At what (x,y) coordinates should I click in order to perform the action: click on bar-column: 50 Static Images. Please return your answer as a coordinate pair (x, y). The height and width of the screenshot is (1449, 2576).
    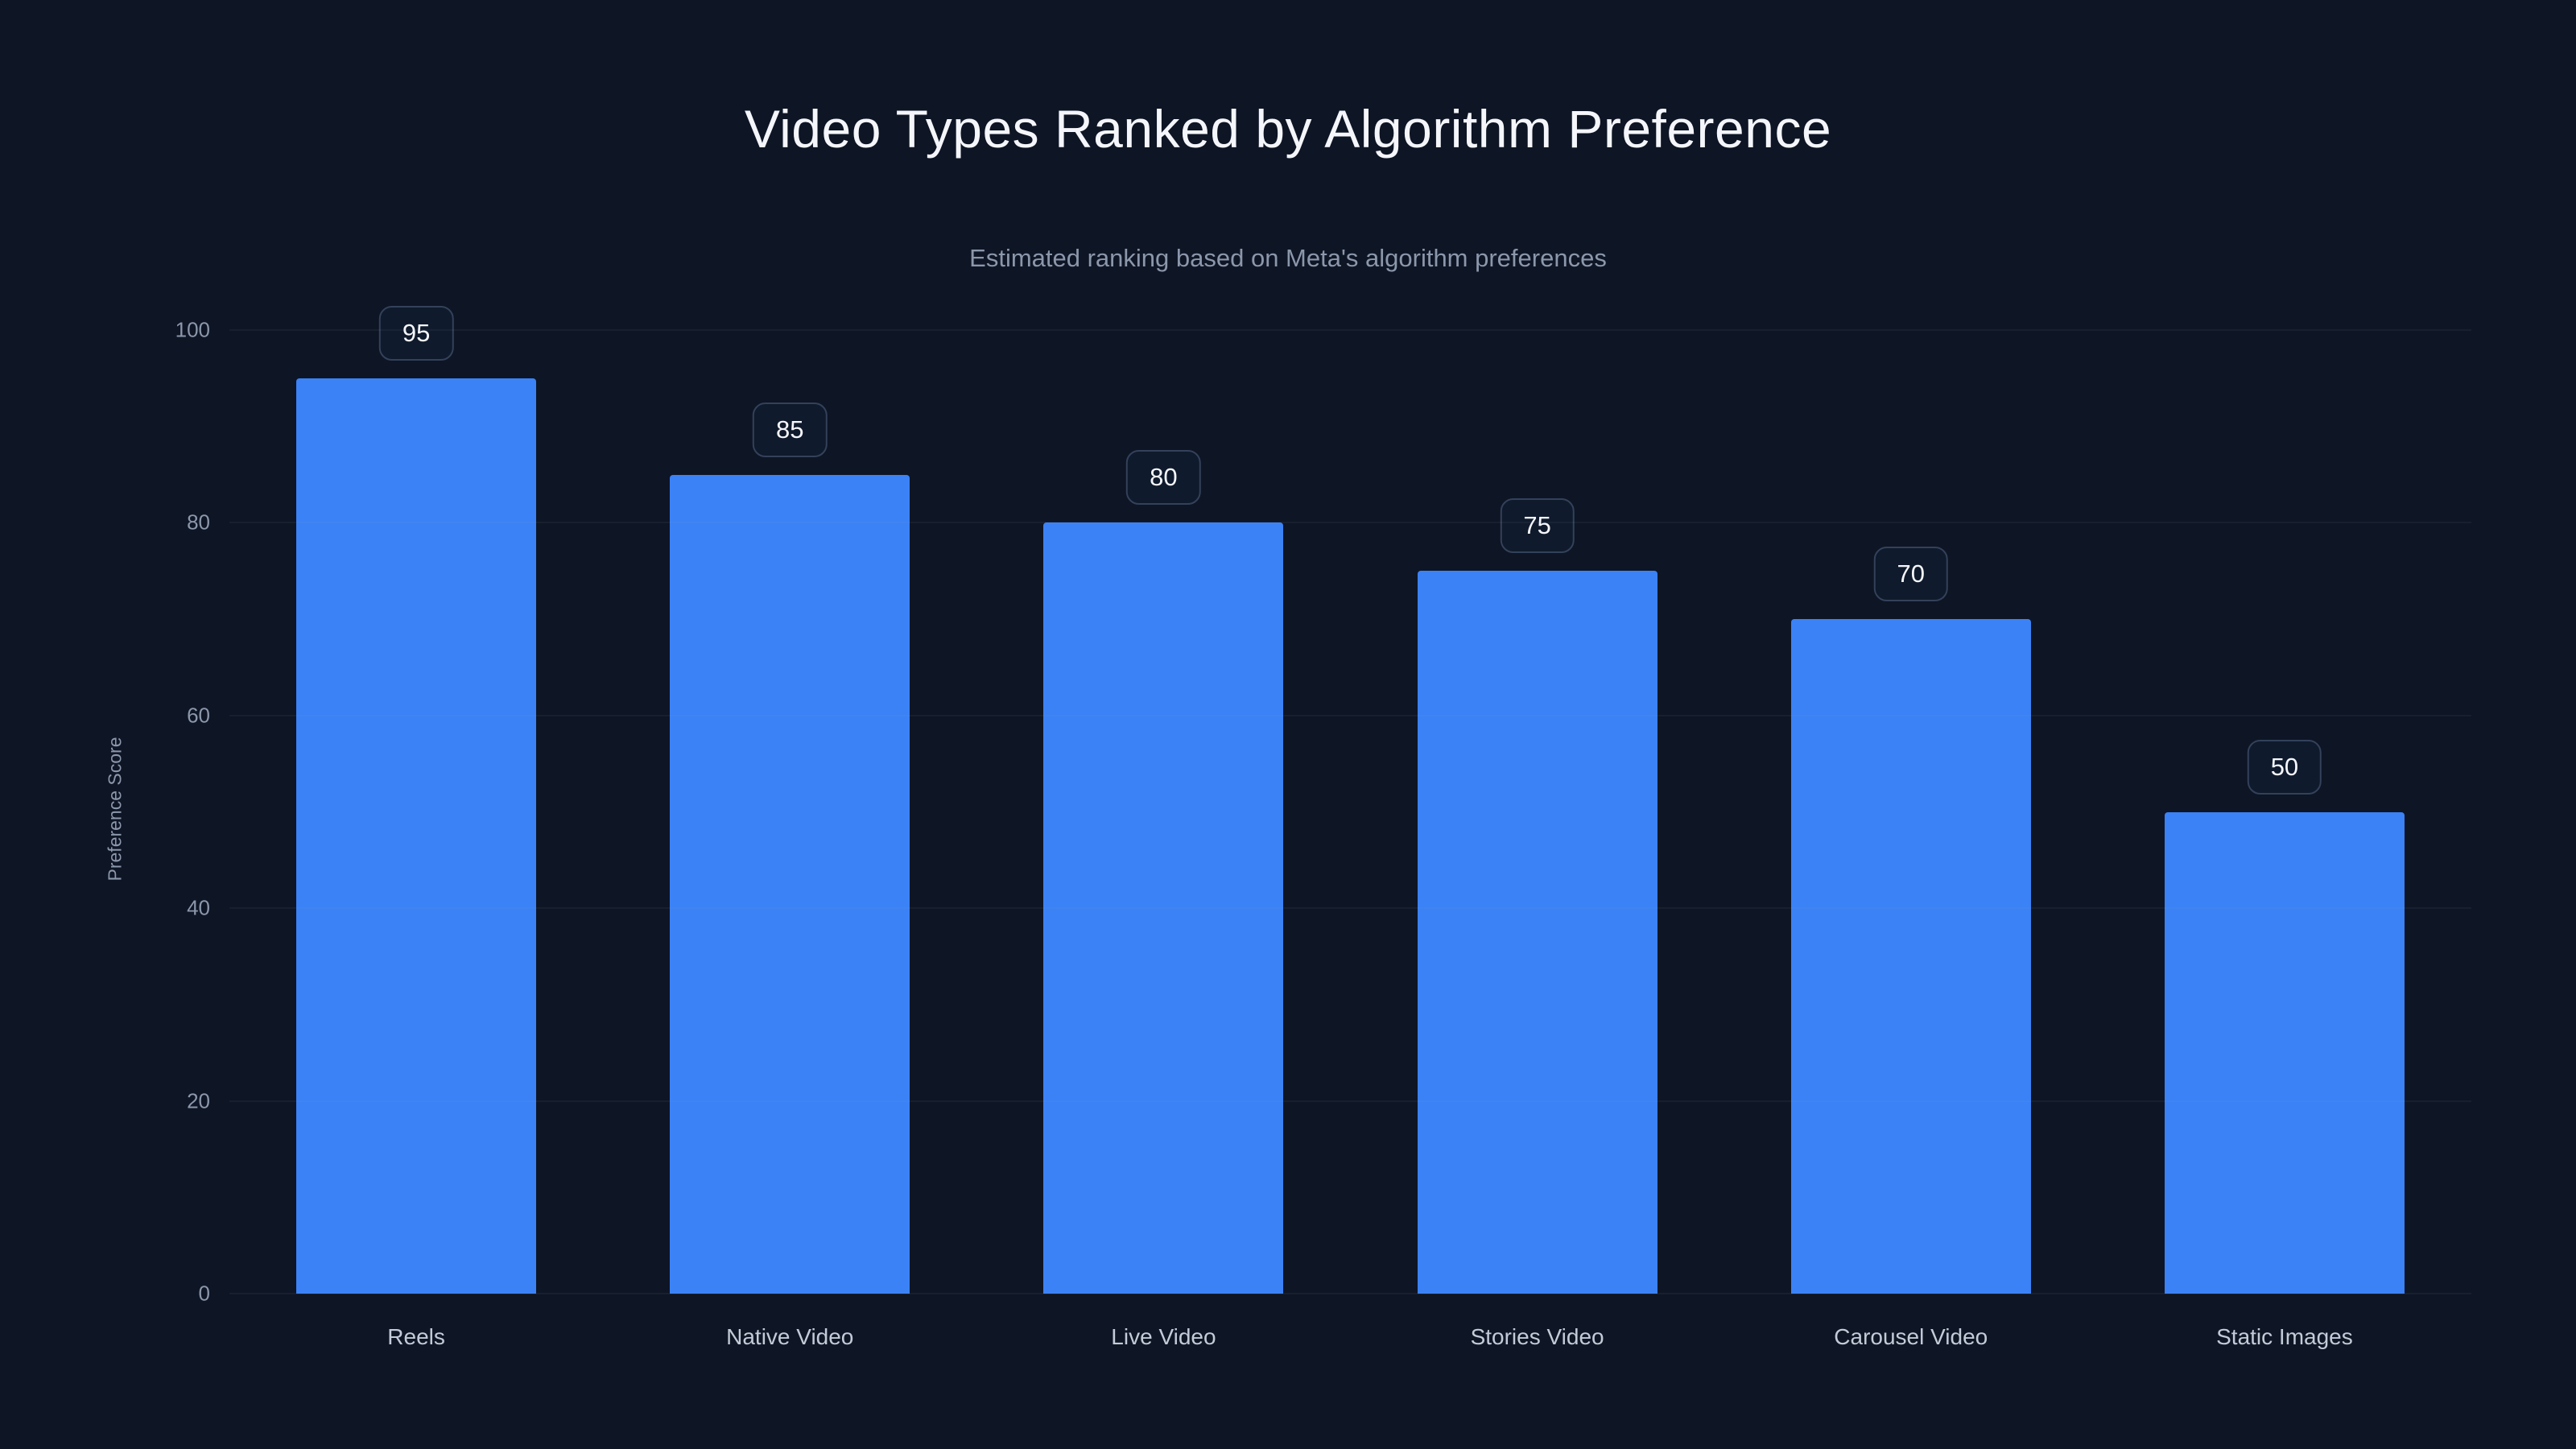
    Looking at the image, I should click on (2284, 839).